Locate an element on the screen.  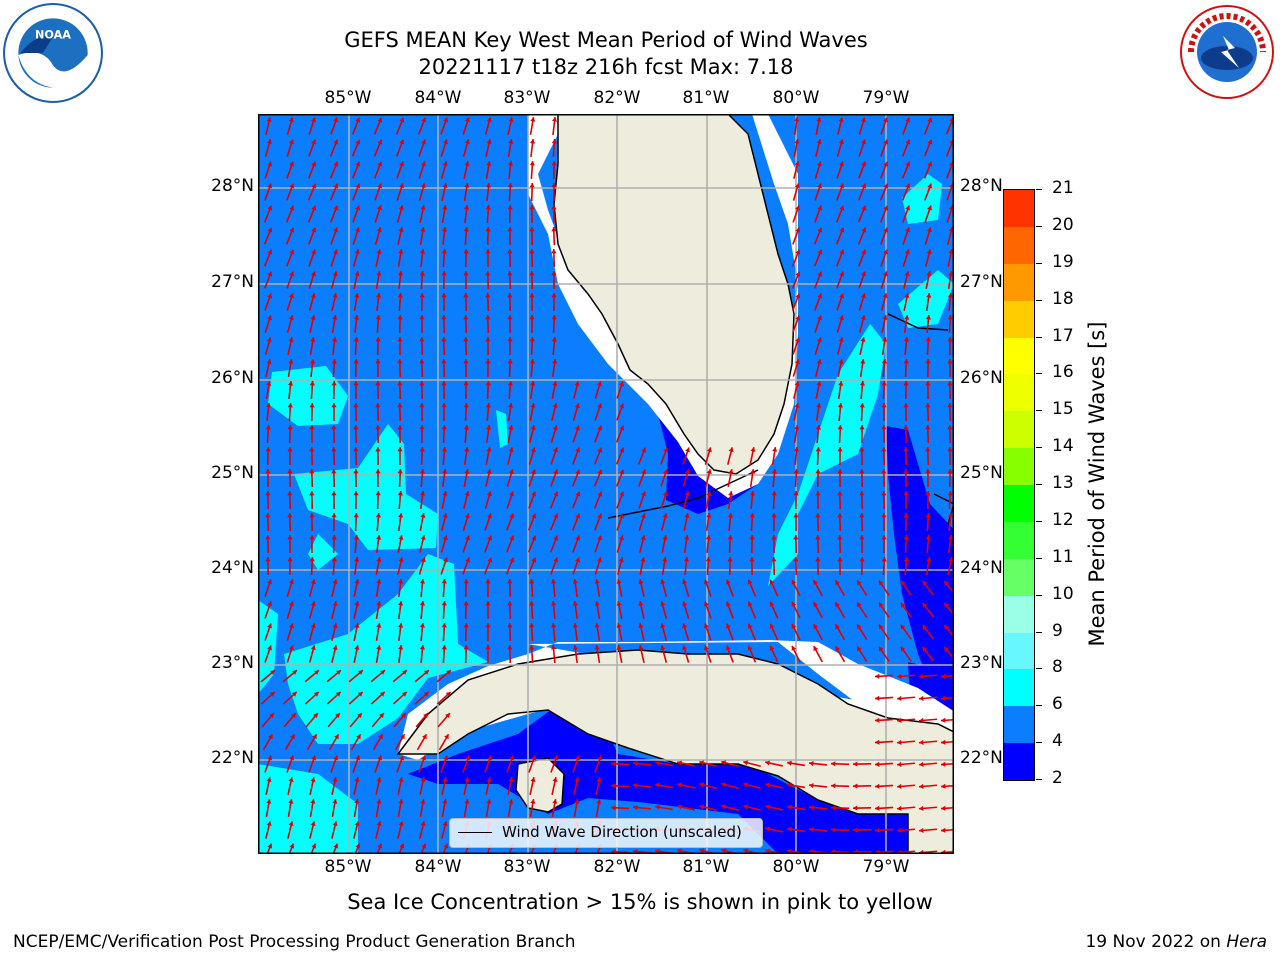
svg-text: NOAA is located at coordinates (53, 35).